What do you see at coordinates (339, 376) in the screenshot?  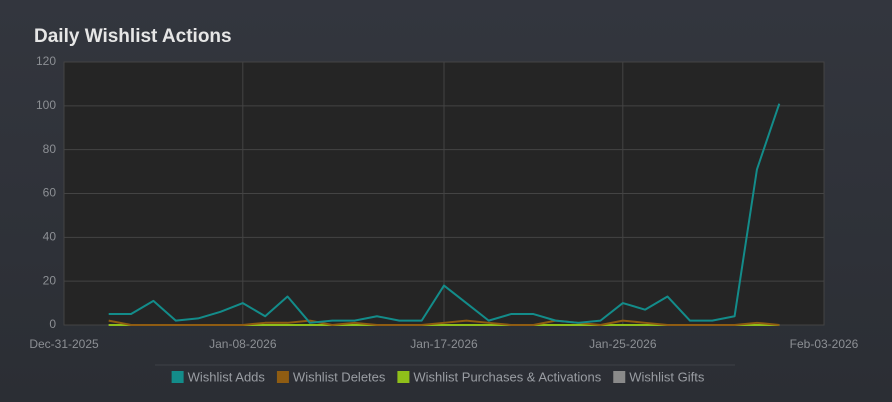 I see `legend-label: Wishlist Deletes` at bounding box center [339, 376].